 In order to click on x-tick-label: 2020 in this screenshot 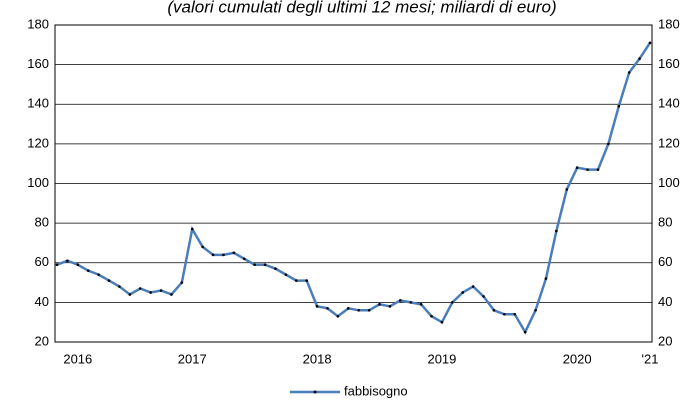, I will do `click(577, 358)`.